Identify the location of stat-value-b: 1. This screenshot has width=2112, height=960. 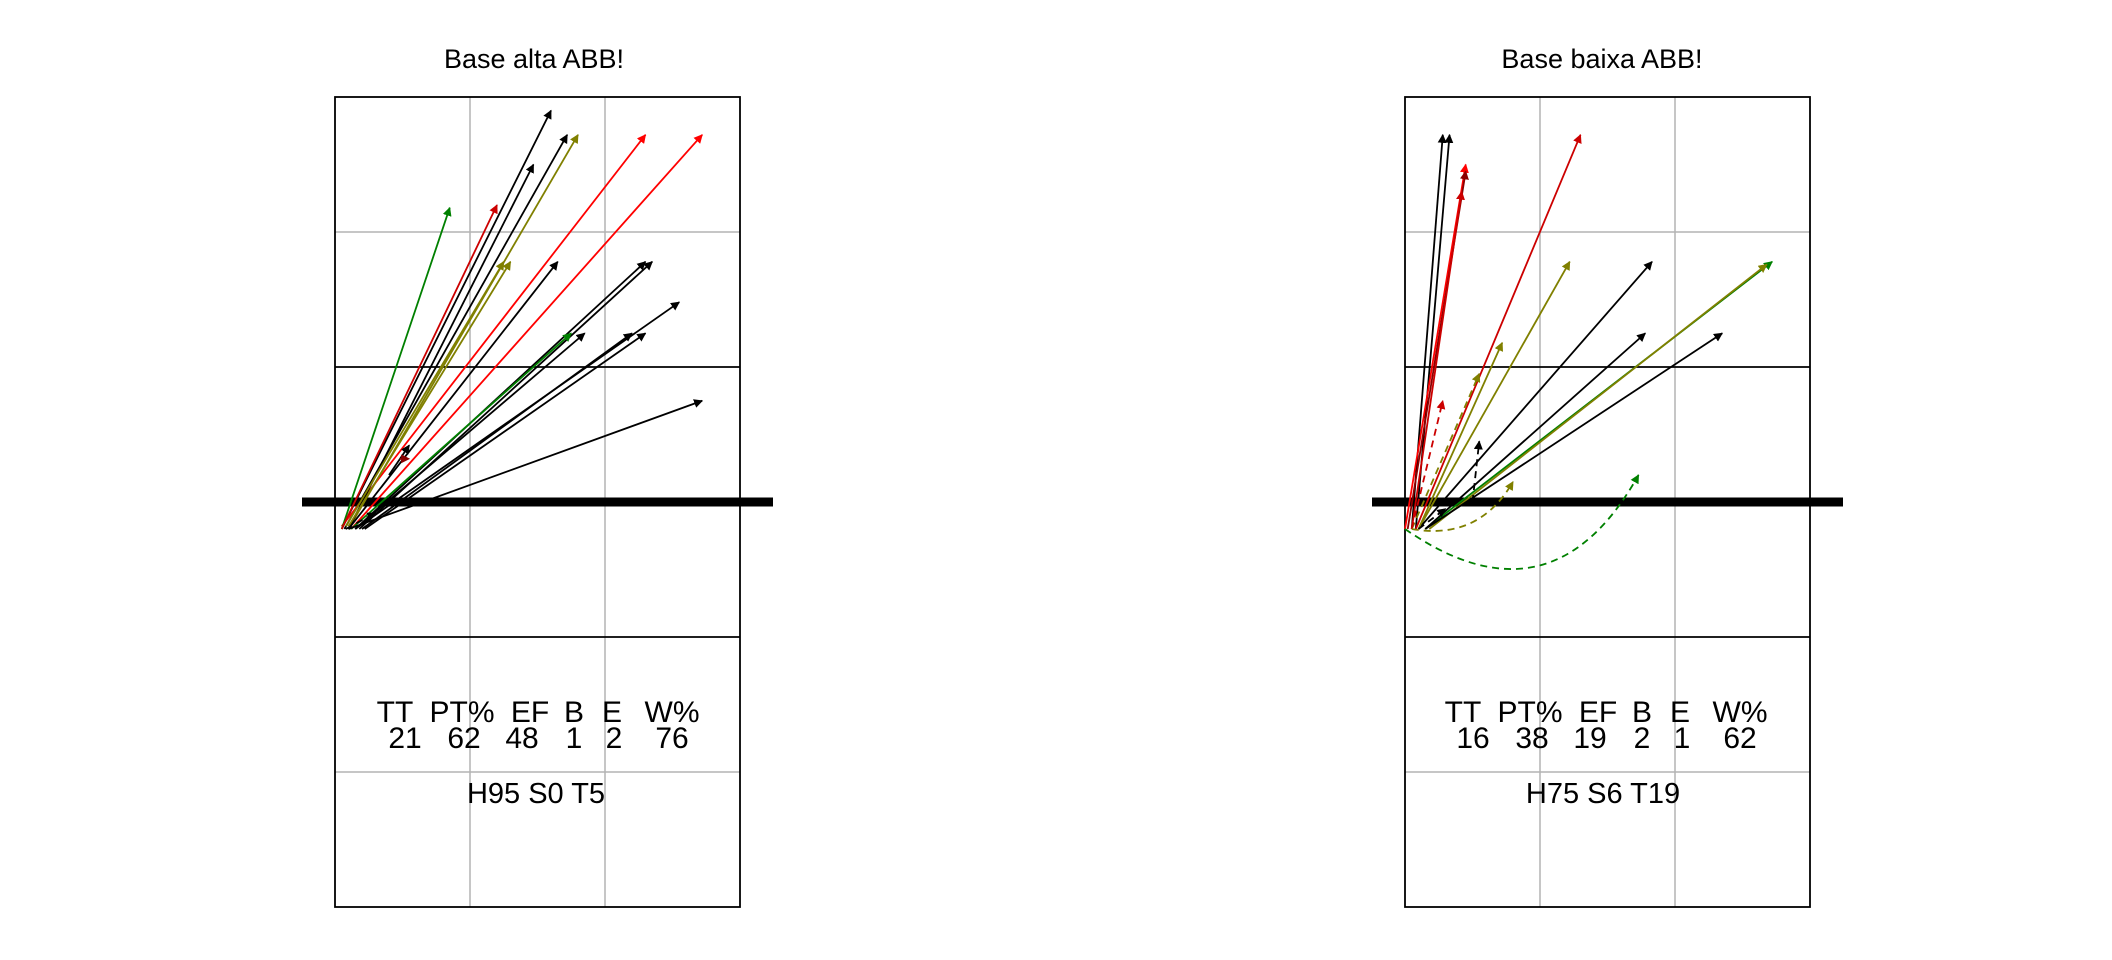
(574, 738).